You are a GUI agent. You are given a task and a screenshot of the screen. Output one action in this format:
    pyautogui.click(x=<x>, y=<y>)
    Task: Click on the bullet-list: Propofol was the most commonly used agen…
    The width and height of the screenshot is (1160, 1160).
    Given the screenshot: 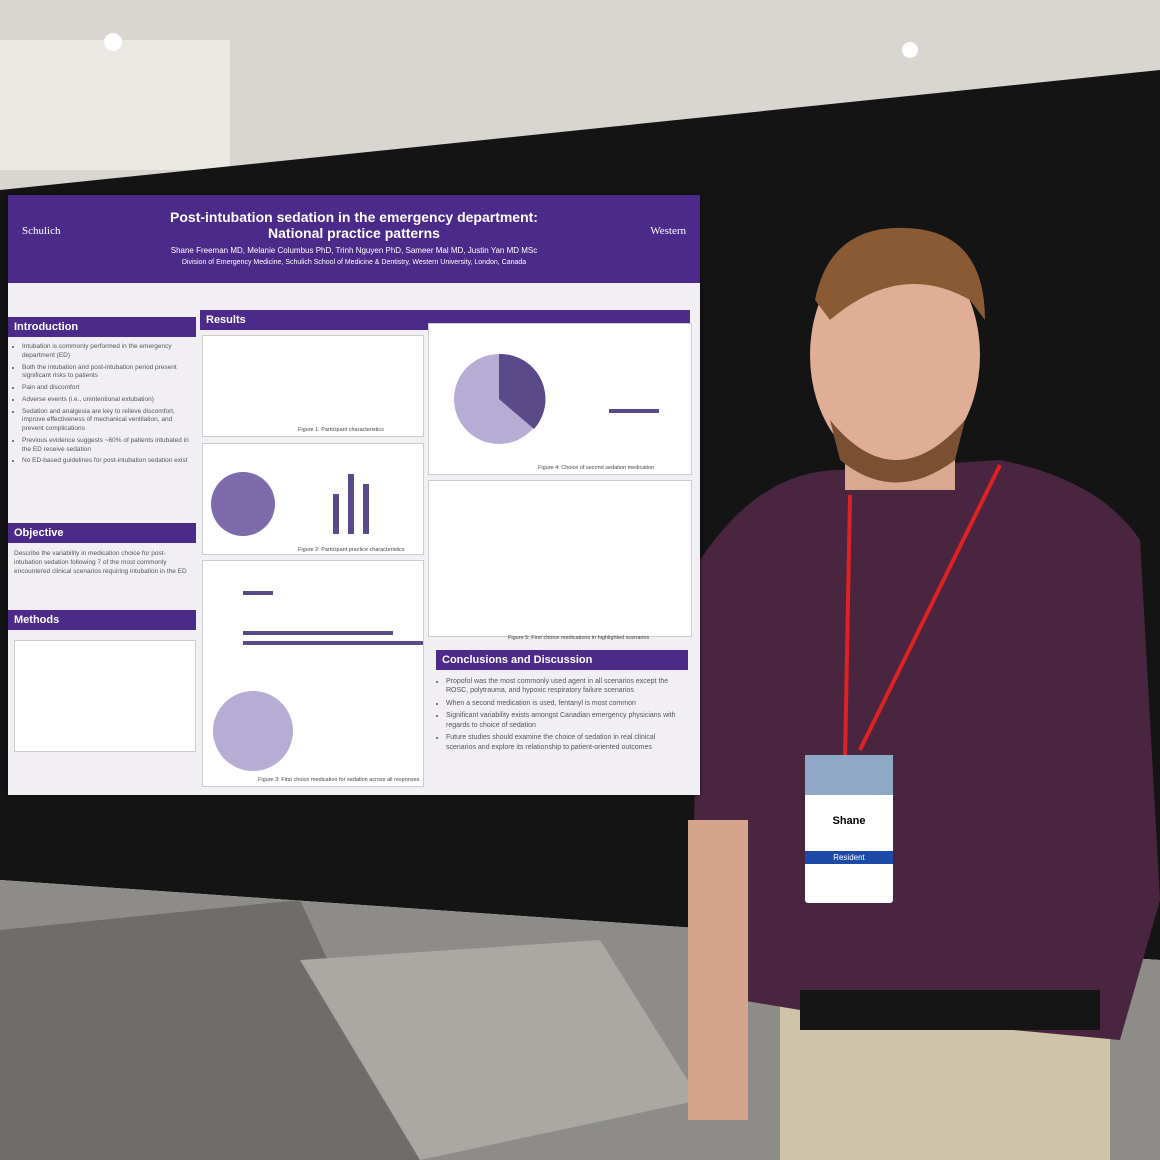 What is the action you would take?
    pyautogui.click(x=561, y=714)
    